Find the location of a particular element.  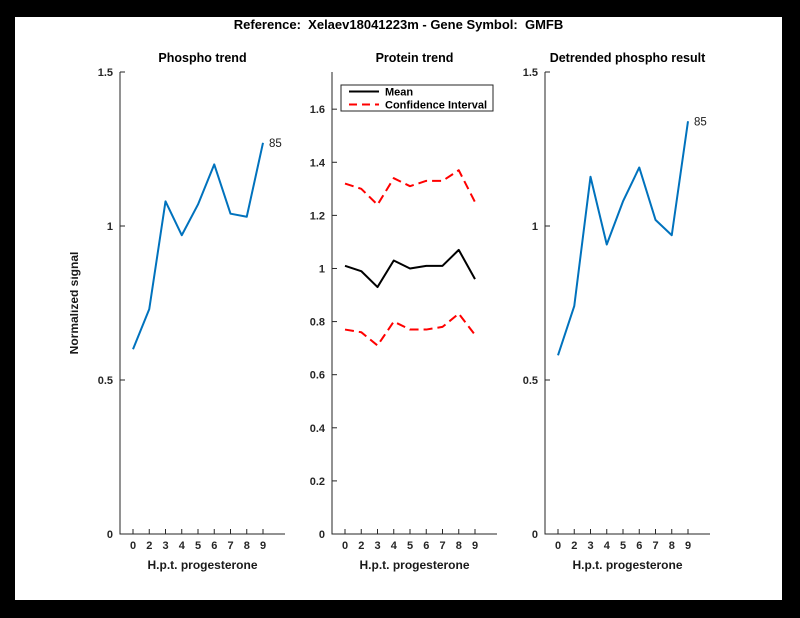

legend-entry-label: Mean is located at coordinates (399, 93).